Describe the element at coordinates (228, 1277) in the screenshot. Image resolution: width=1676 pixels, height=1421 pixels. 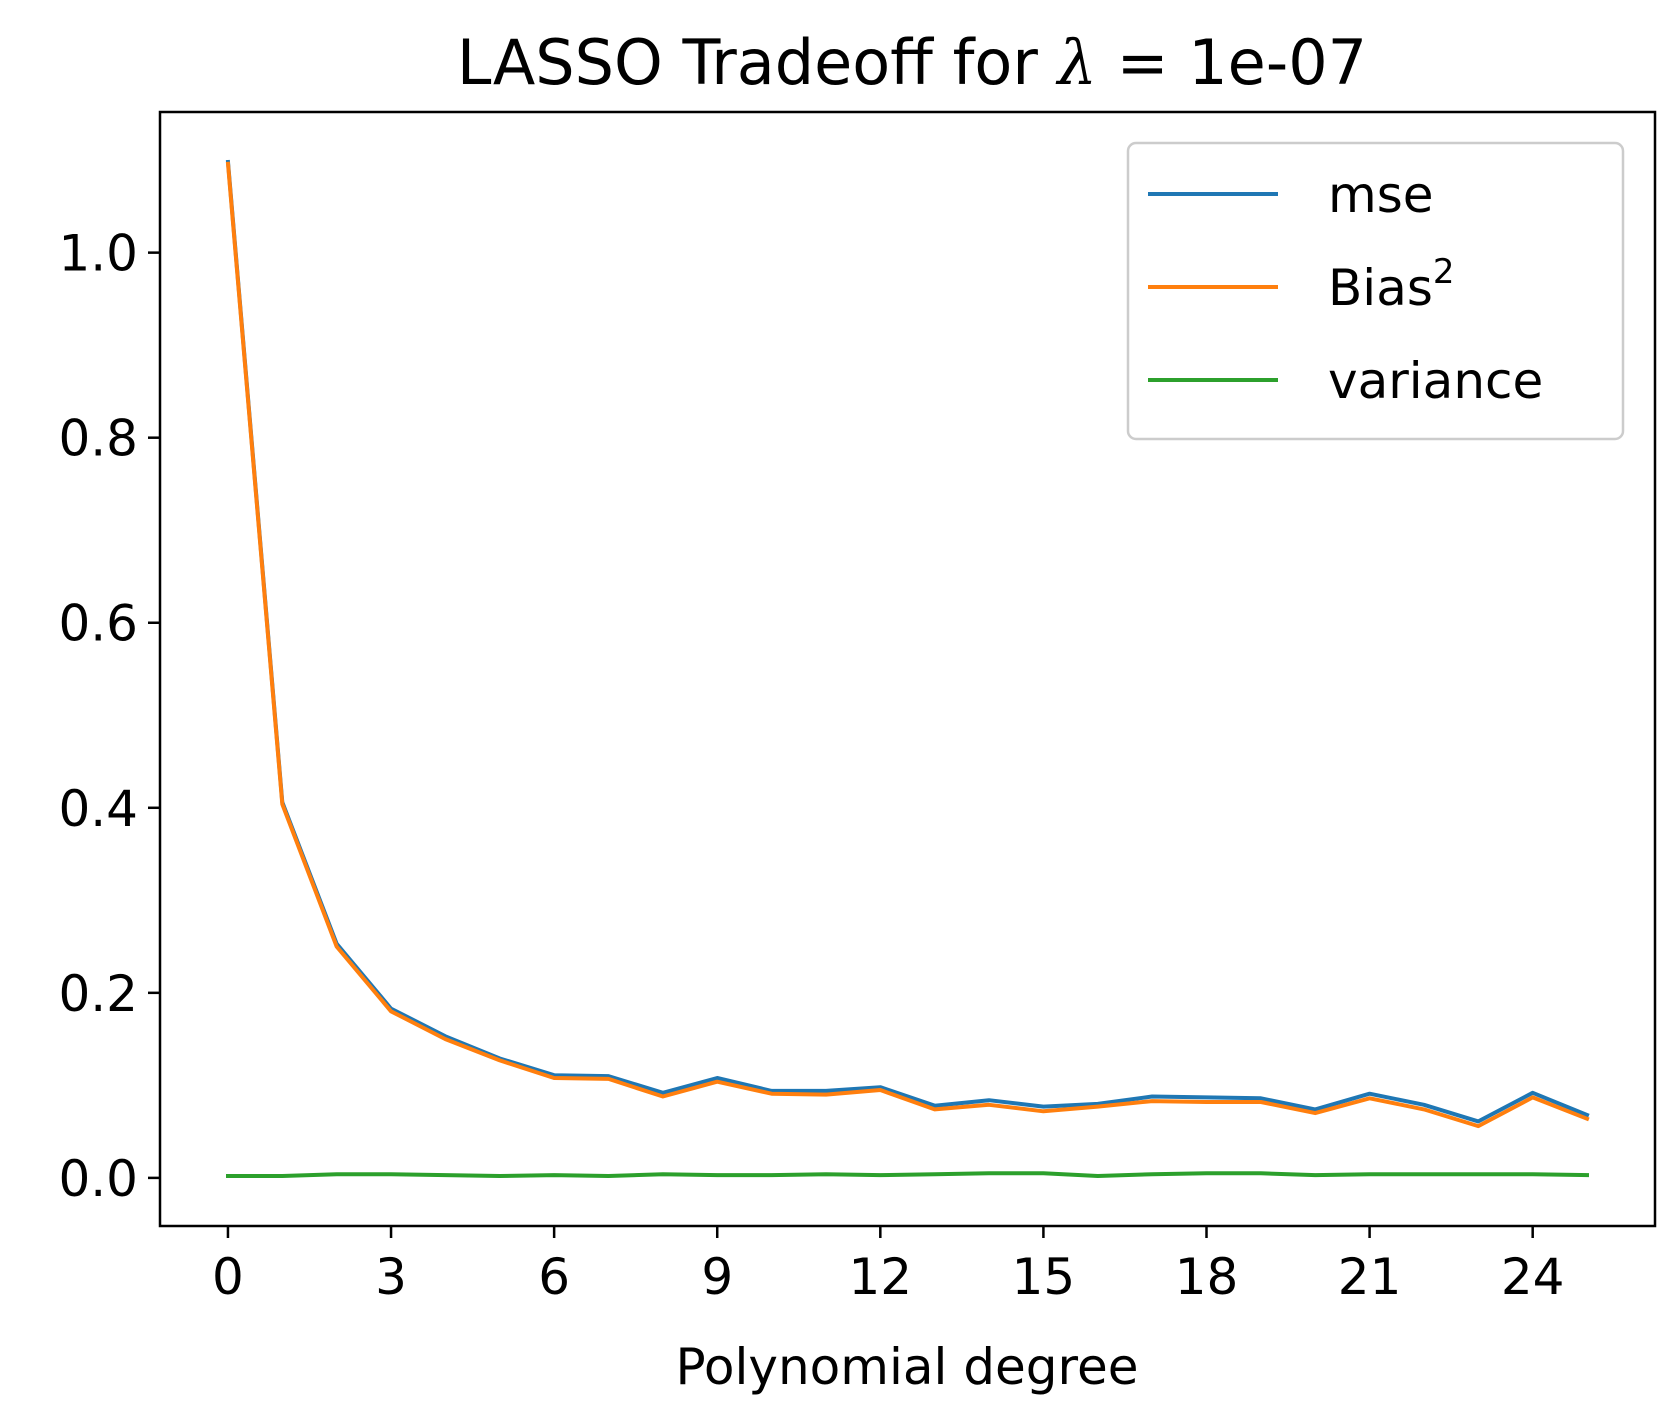
I see `x-tick-label: 0` at that location.